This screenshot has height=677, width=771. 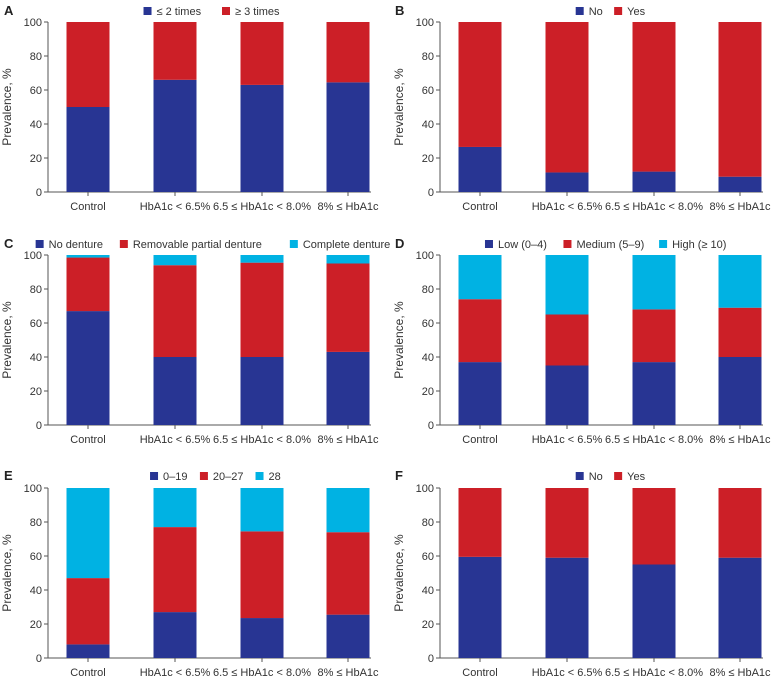 I want to click on panel-letter: B, so click(x=399, y=10).